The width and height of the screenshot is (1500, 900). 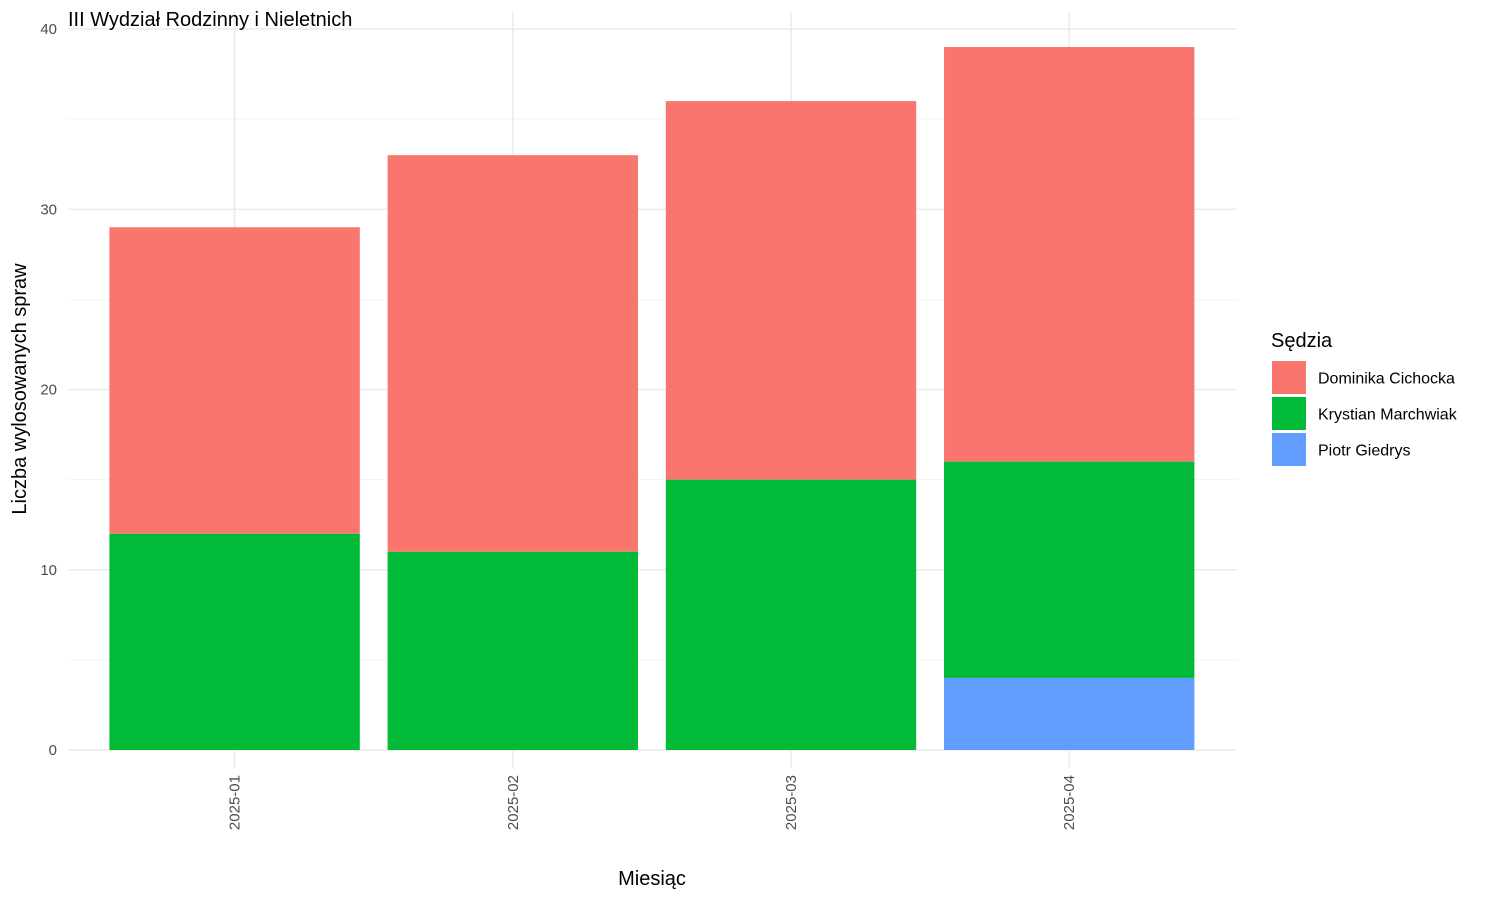 I want to click on x-tick-label: 2025-04, so click(x=1069, y=802).